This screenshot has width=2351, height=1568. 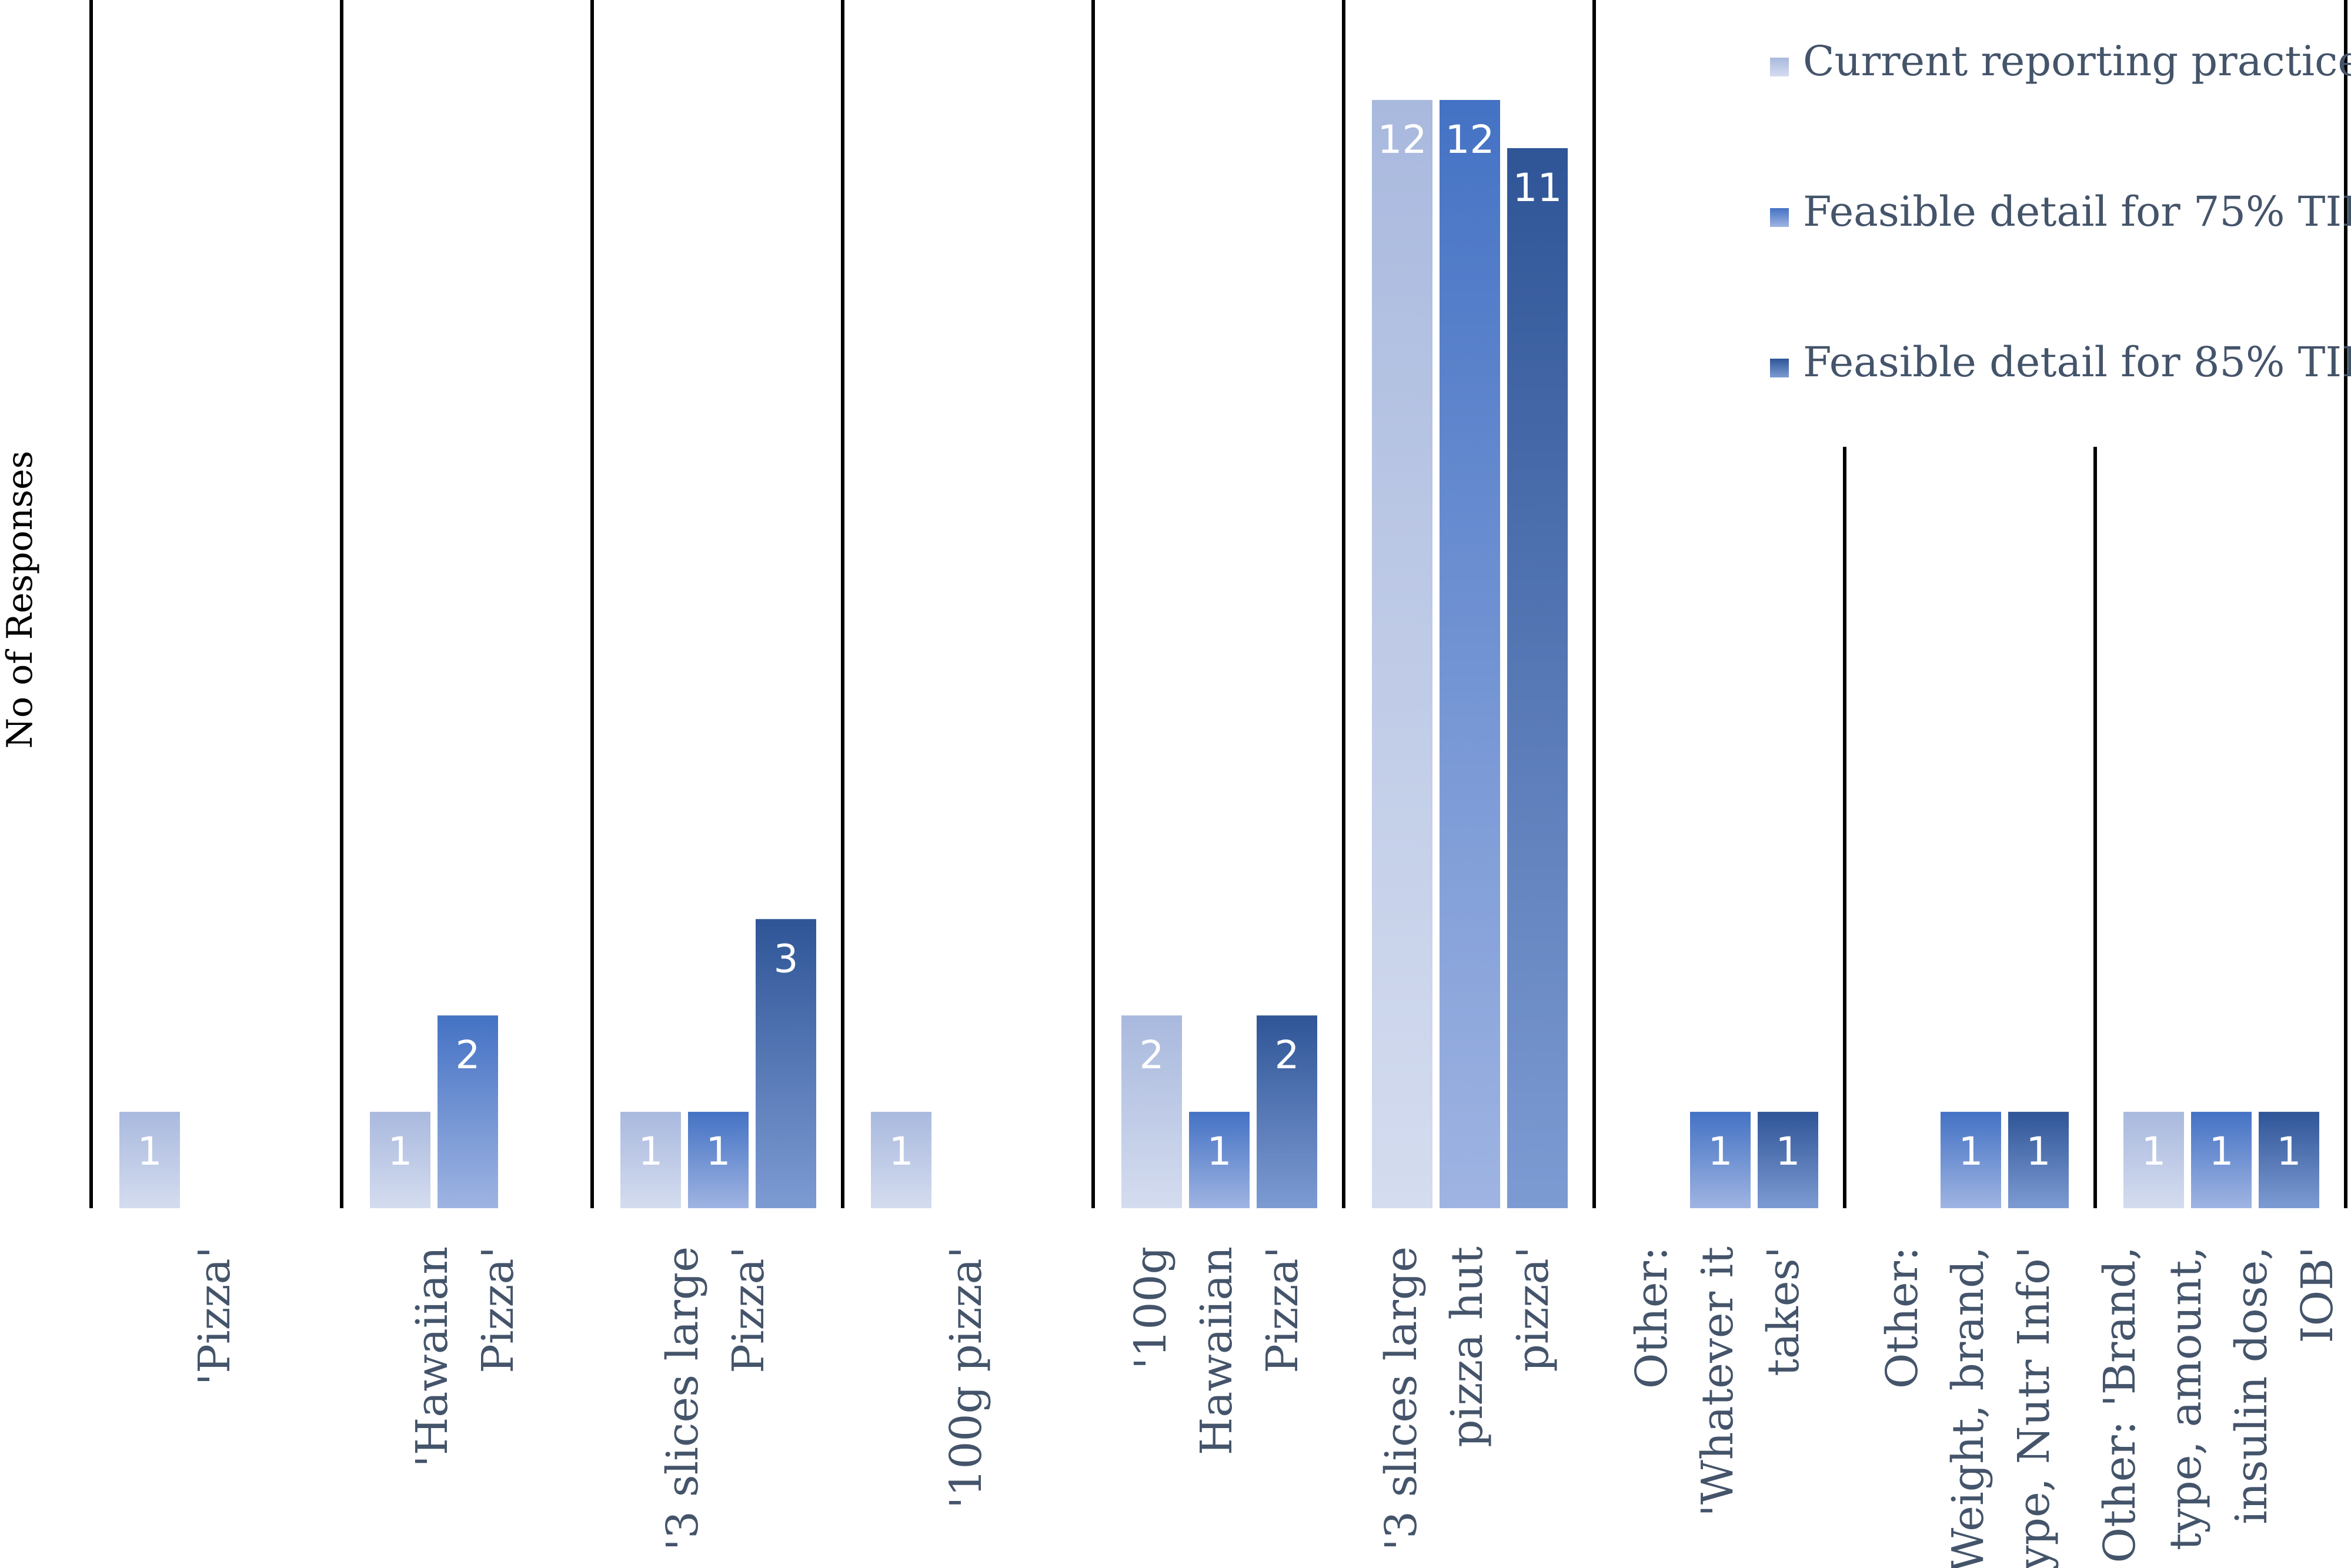 What do you see at coordinates (2251, 1385) in the screenshot?
I see `category-tick-label-line: insulin dose,` at bounding box center [2251, 1385].